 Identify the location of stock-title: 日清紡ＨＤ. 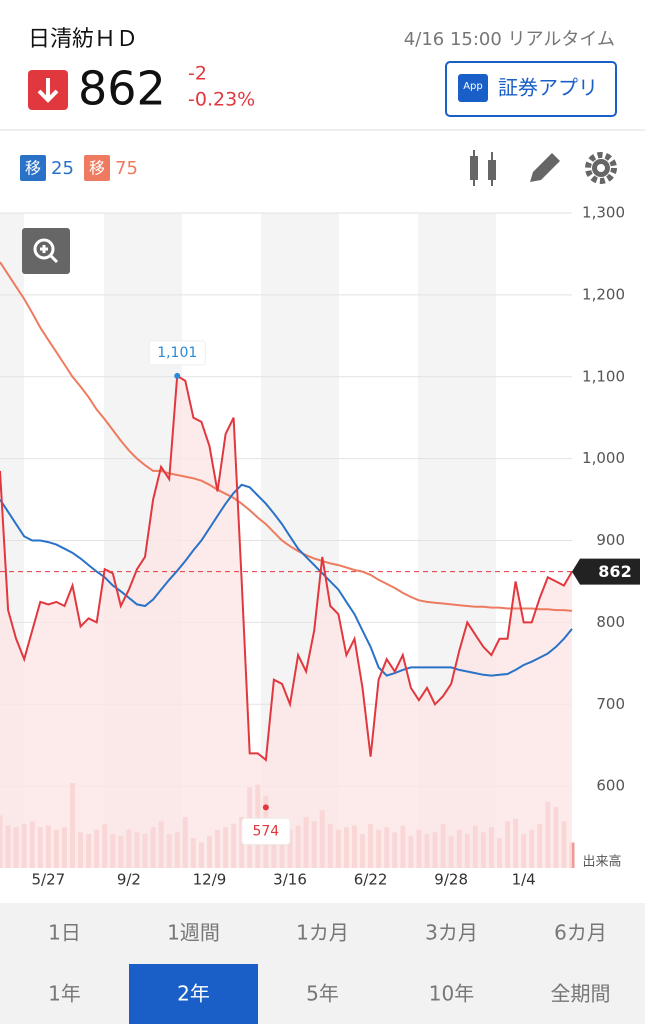
(83, 39).